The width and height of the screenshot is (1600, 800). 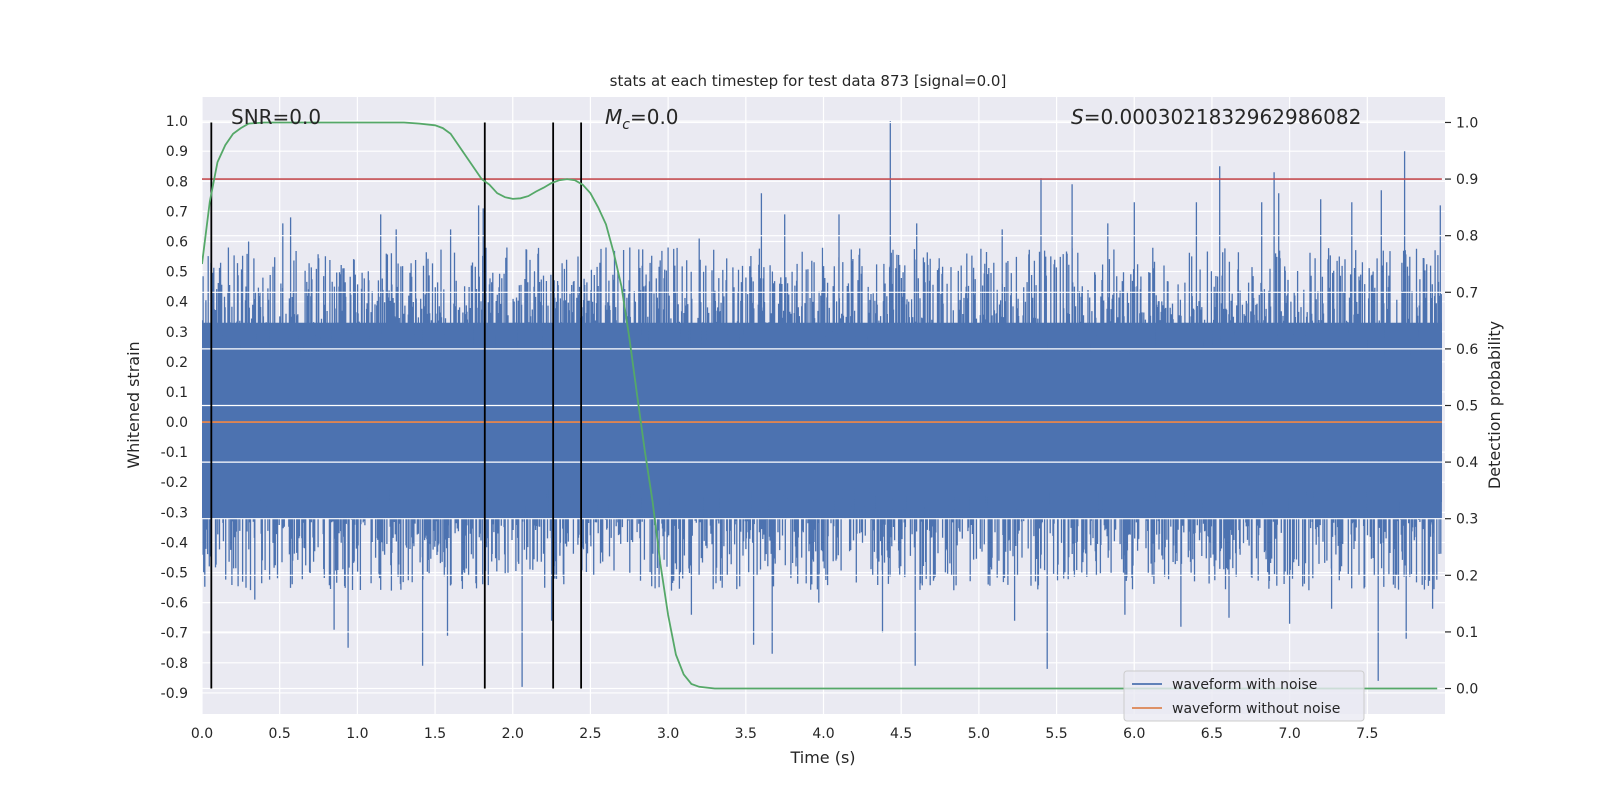 I want to click on y-tick-label: -0.3, so click(x=174, y=513).